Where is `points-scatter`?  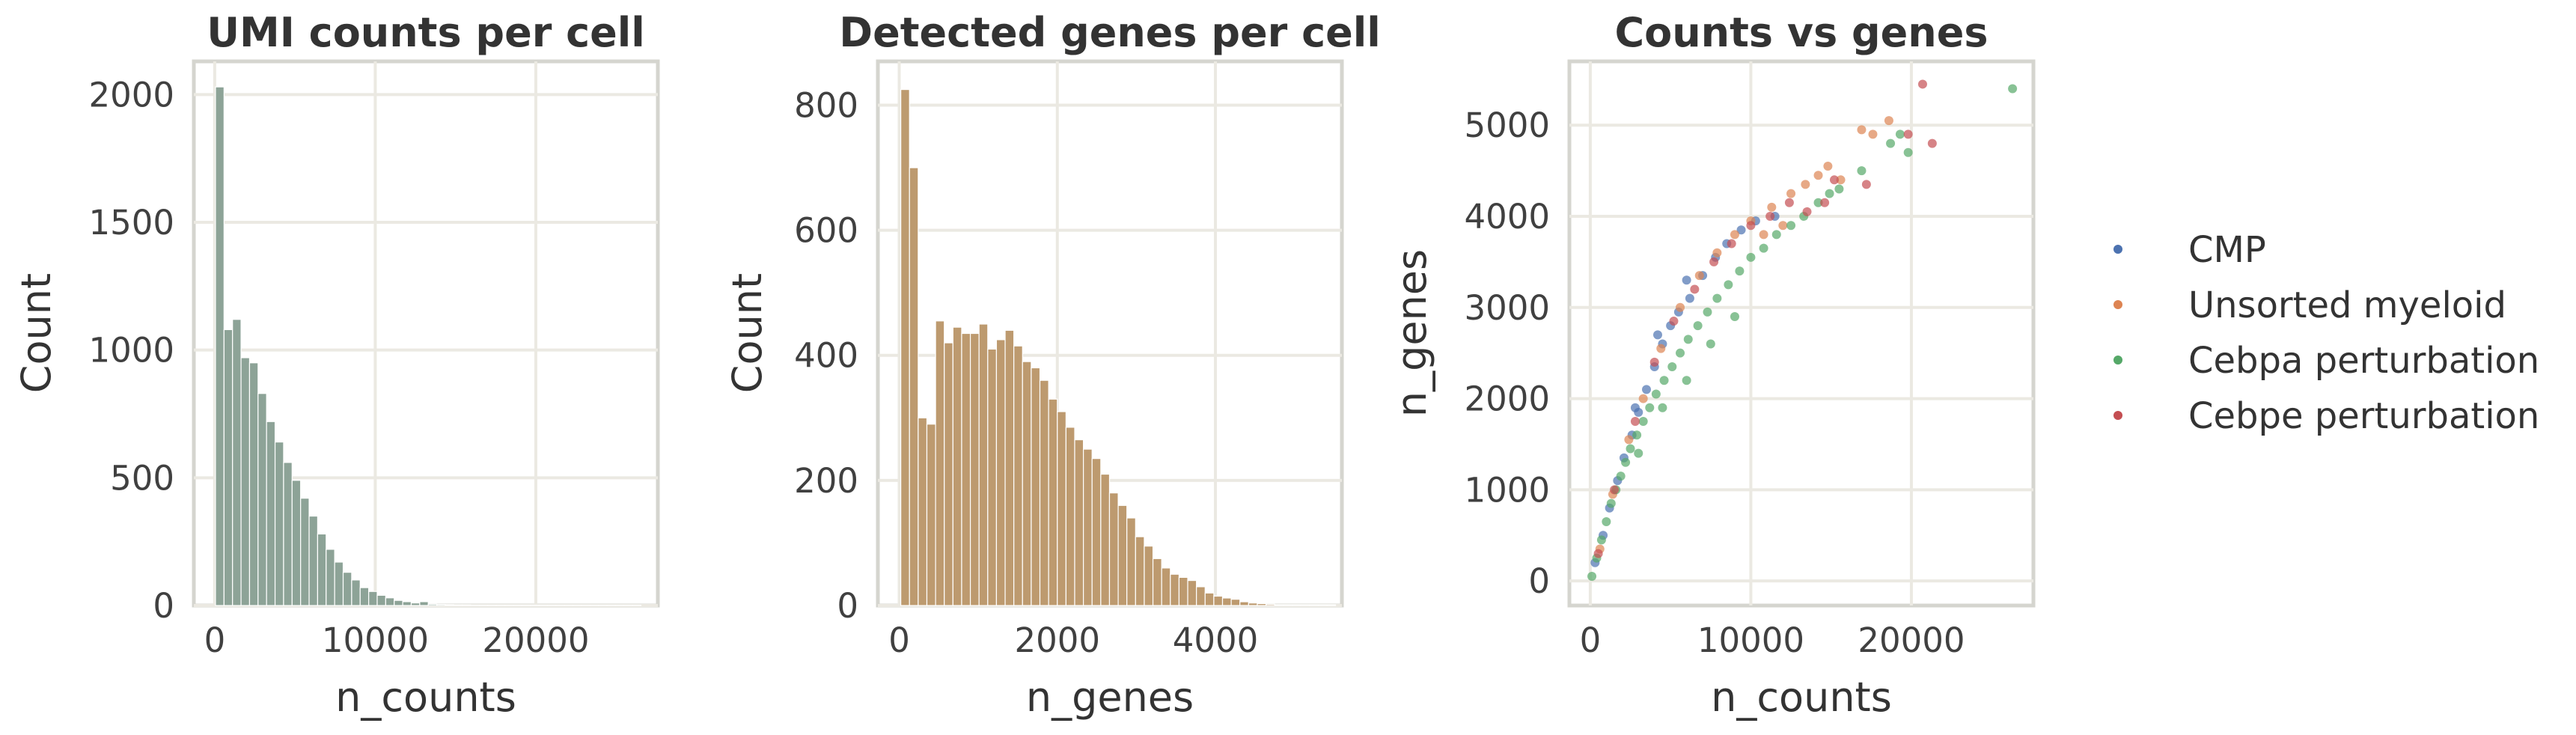
points-scatter is located at coordinates (1802, 330).